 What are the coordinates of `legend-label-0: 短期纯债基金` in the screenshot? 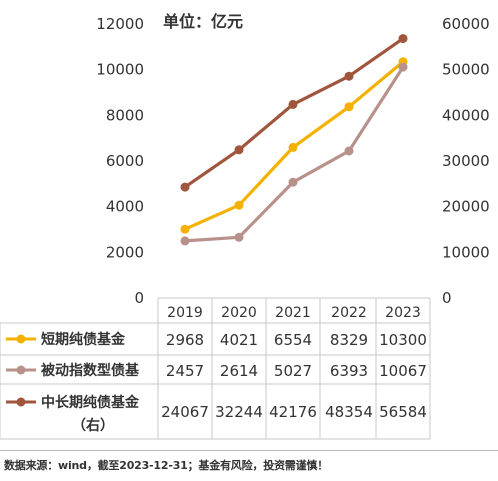 It's located at (83, 339).